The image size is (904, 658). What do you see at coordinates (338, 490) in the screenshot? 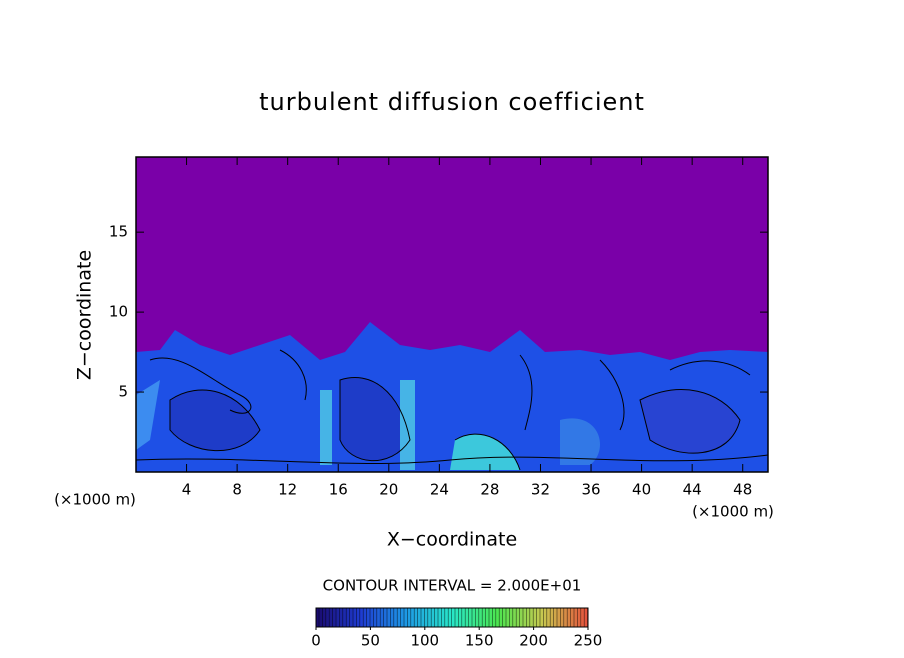
I see `x-tick-label: 16` at bounding box center [338, 490].